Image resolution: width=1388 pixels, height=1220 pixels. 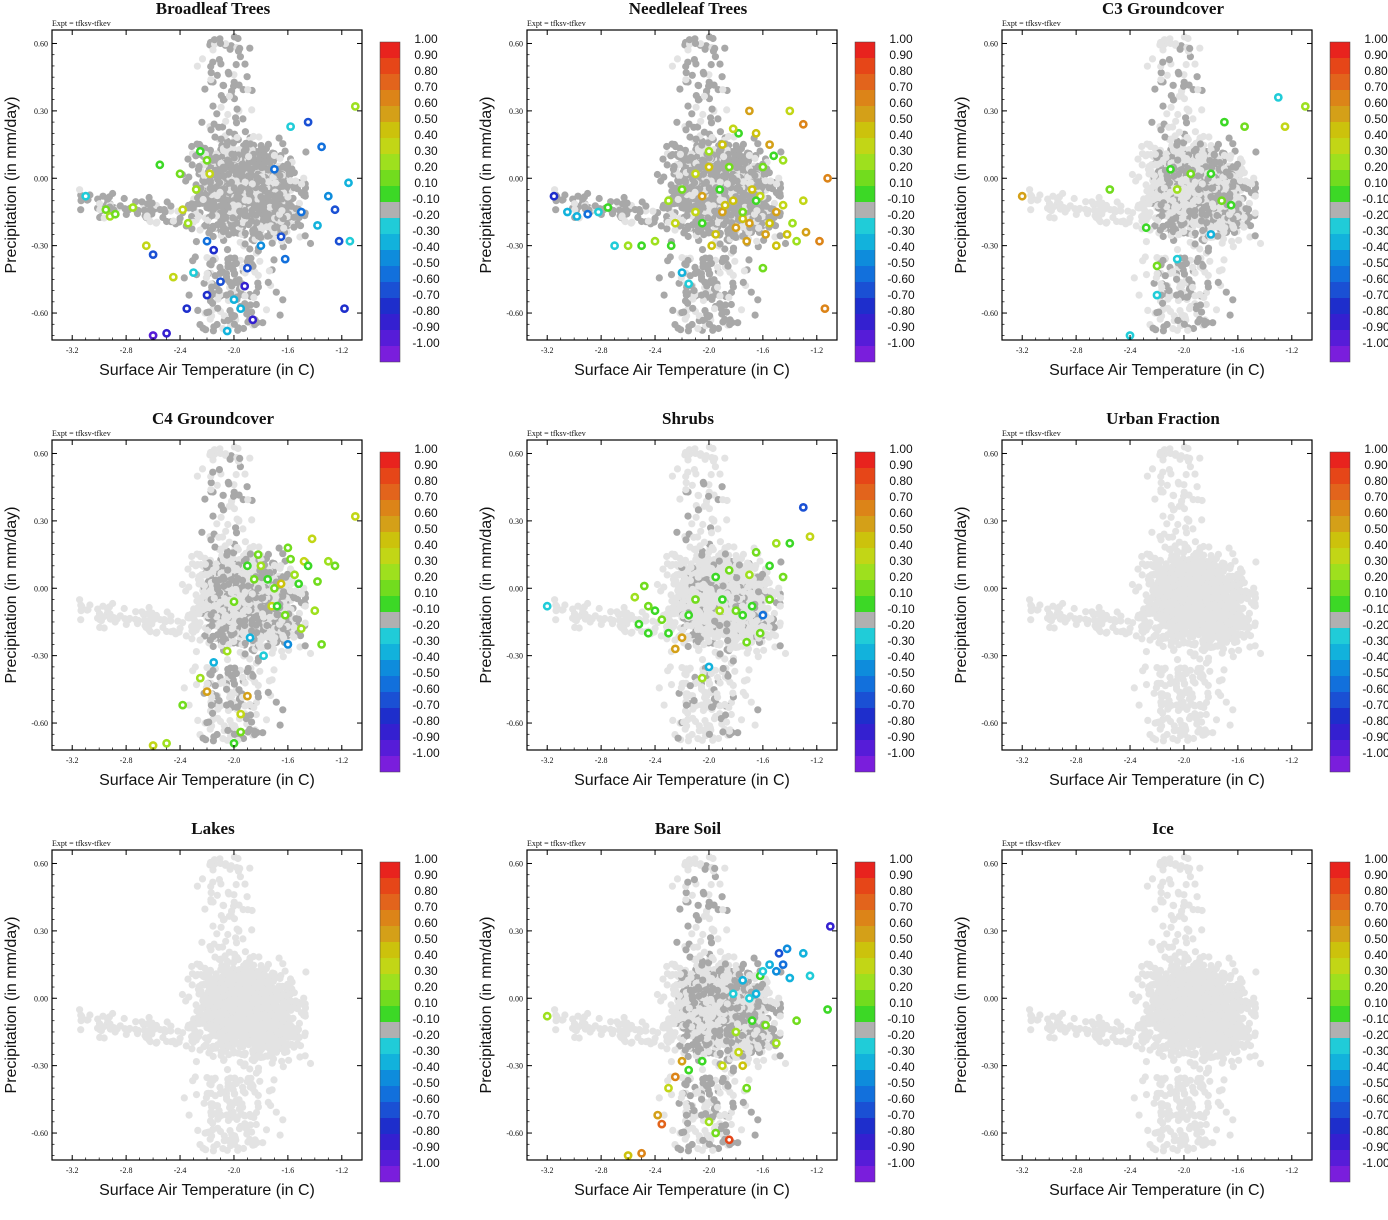 I want to click on experiment-label: Expt = tfksv-tfkev, so click(x=1031, y=23).